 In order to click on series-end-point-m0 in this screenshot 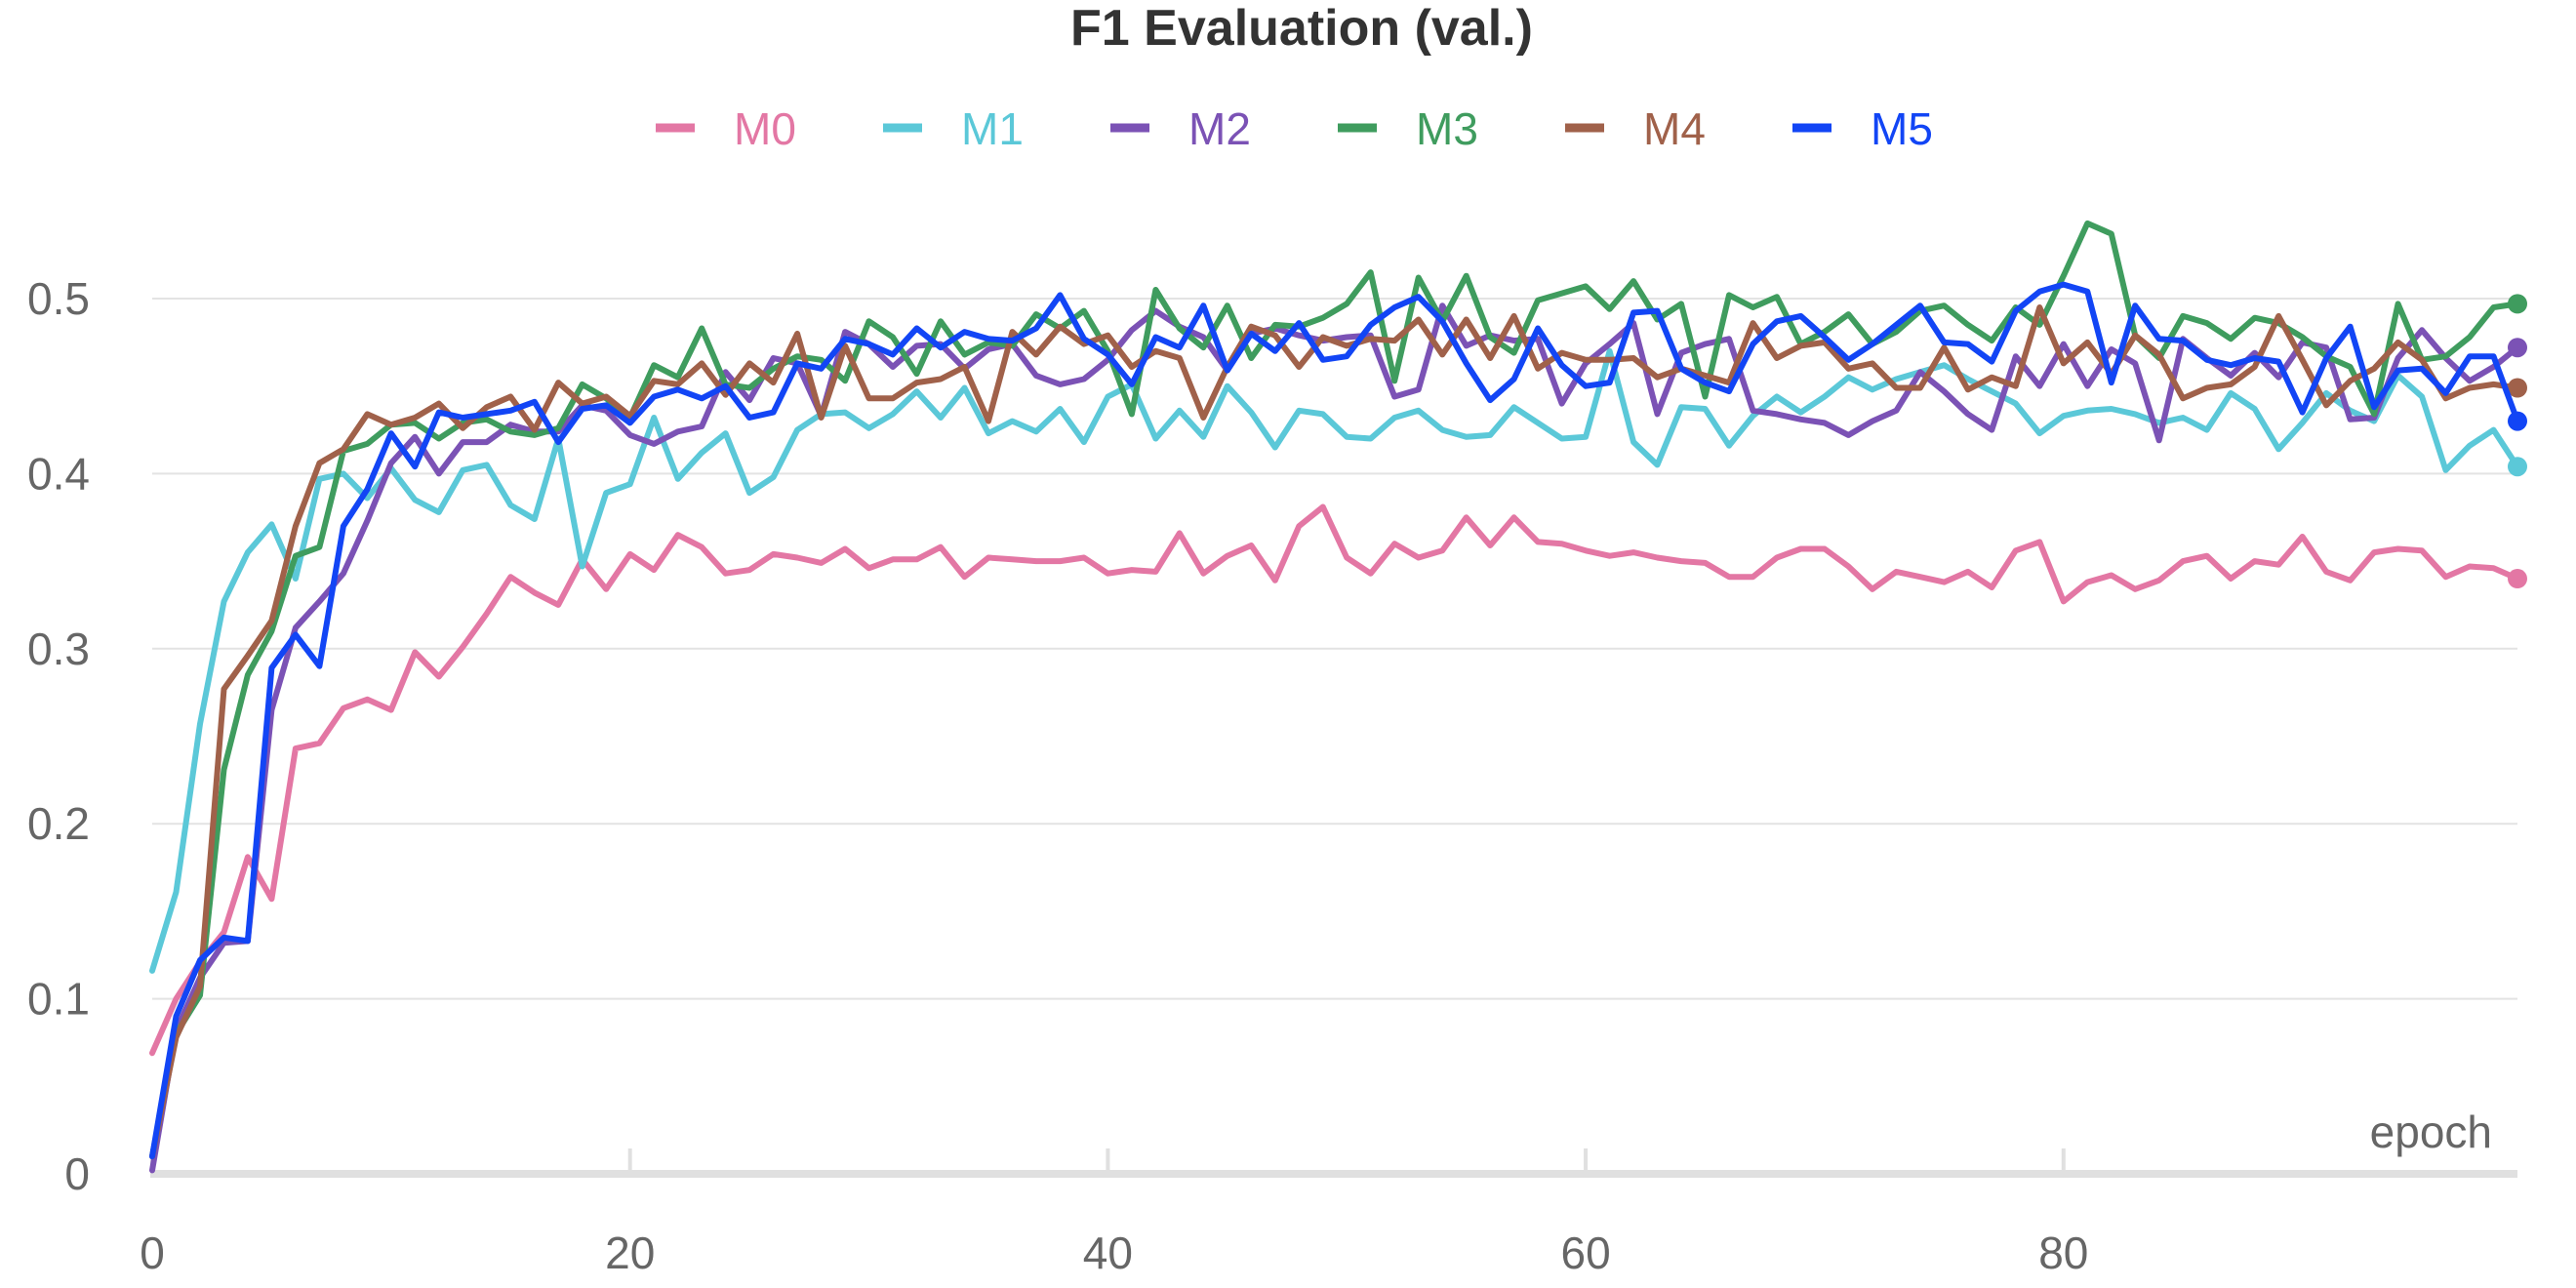, I will do `click(2517, 579)`.